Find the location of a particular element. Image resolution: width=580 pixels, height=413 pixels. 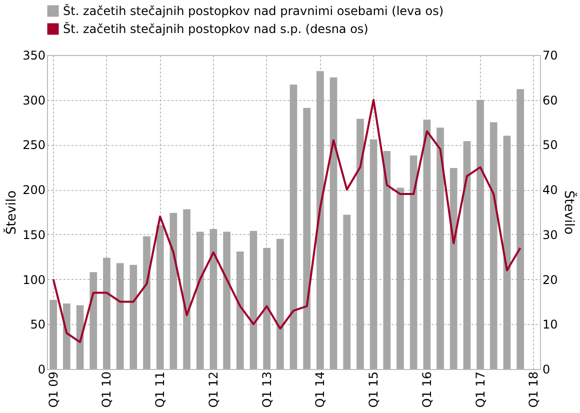

y-tick-label: 200 is located at coordinates (34, 190).